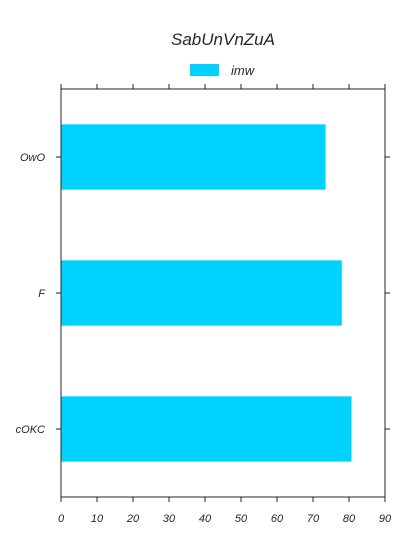  Describe the element at coordinates (241, 519) in the screenshot. I see `x-tick-label: 50` at that location.